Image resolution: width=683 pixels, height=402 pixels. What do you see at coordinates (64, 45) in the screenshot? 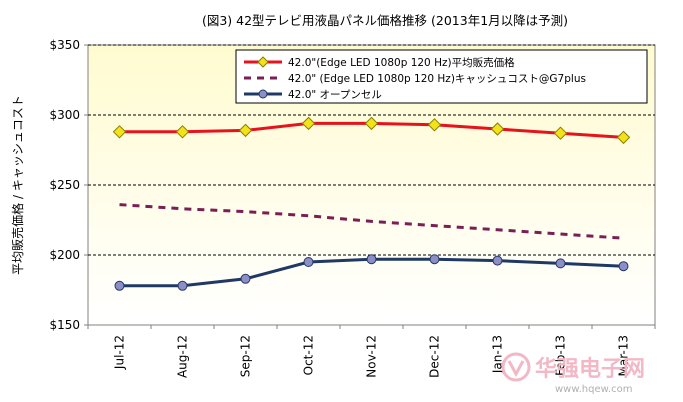
I see `y-tick-label: $350` at bounding box center [64, 45].